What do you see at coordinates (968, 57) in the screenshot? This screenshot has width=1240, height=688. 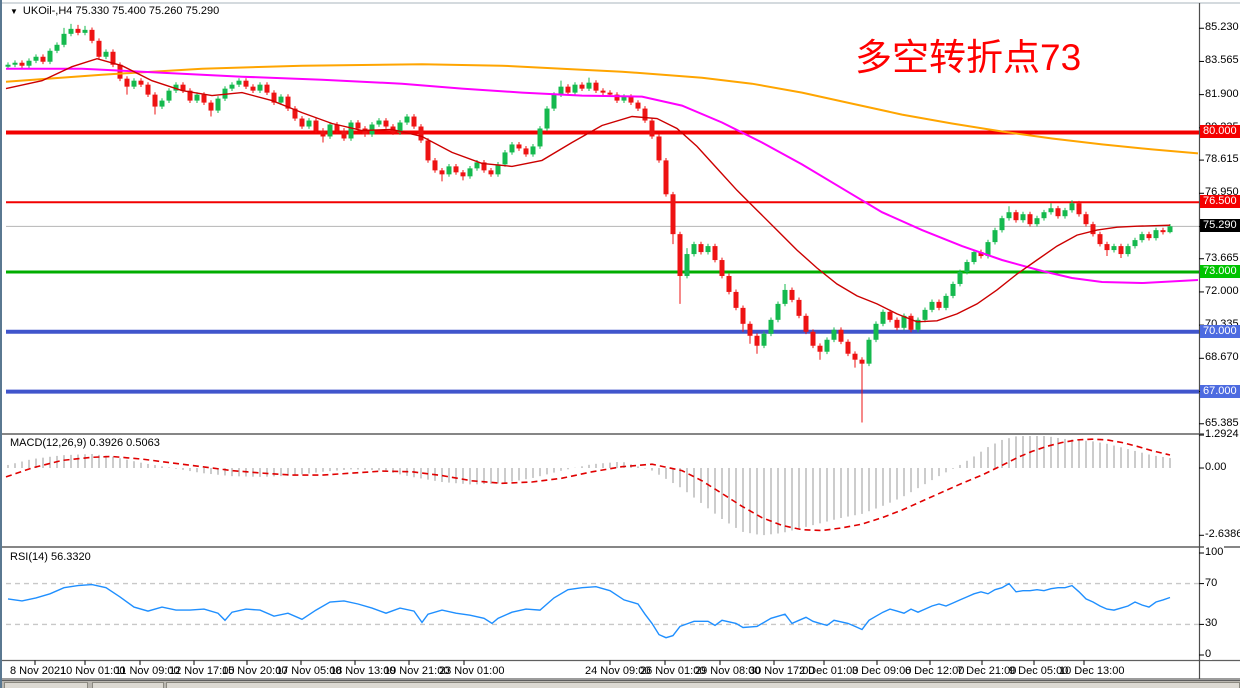 I see `price-annotation-text: 多空转折点73` at bounding box center [968, 57].